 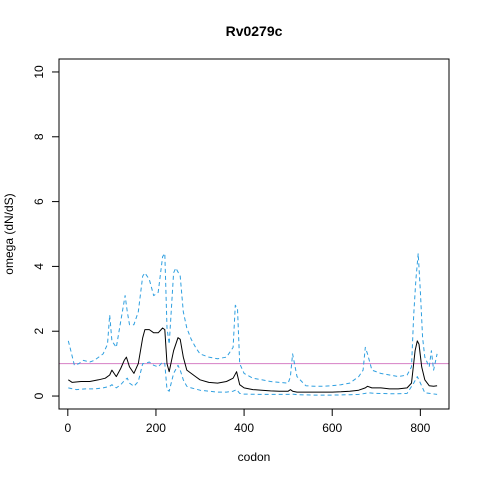 What do you see at coordinates (46, 232) in the screenshot?
I see `y-axis: 0 2 4 6 8 10` at bounding box center [46, 232].